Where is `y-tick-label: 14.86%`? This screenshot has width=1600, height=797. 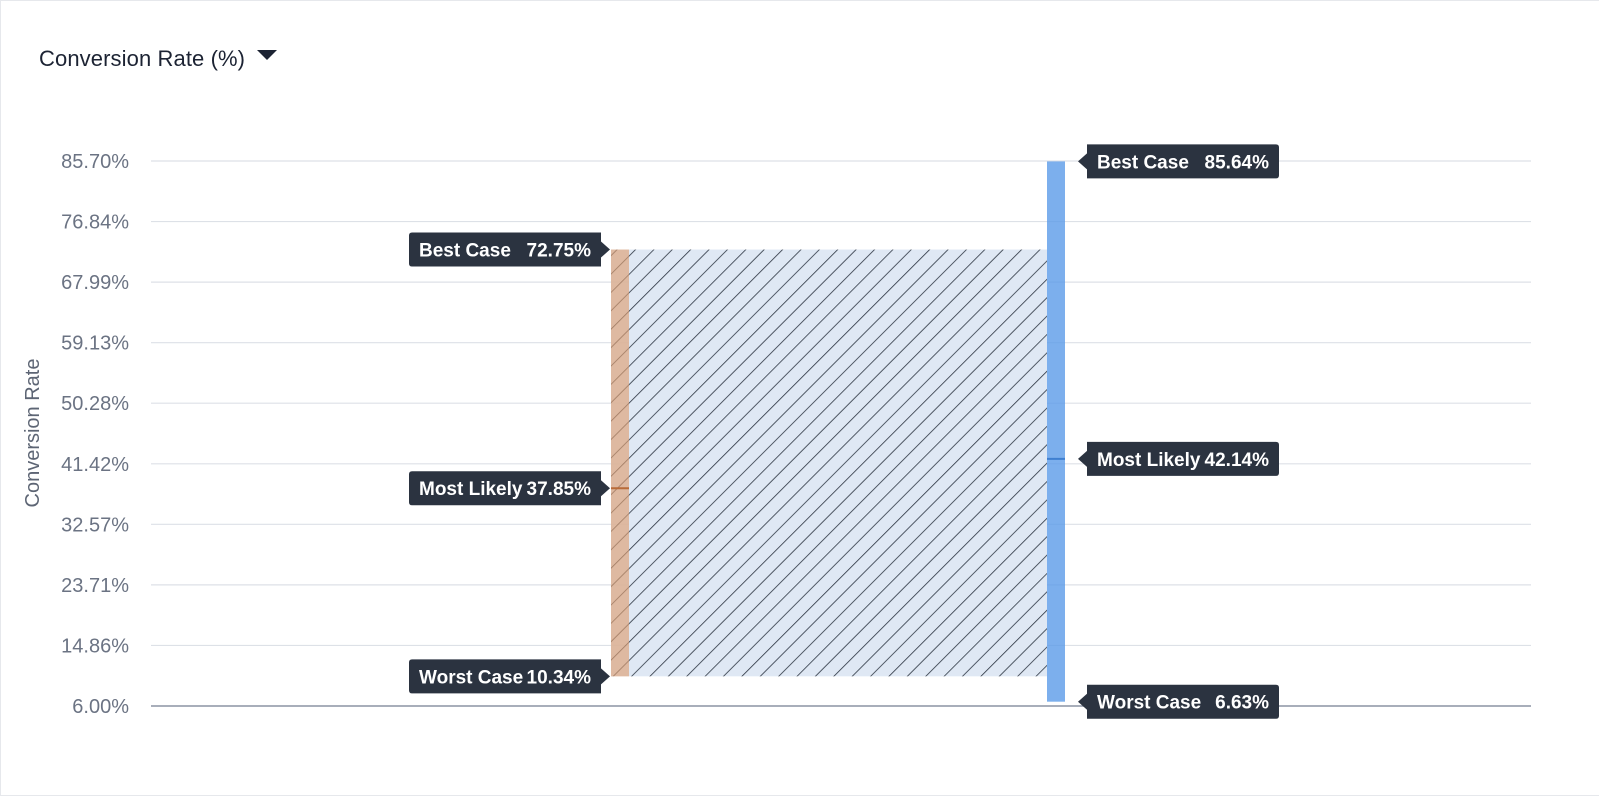
y-tick-label: 14.86% is located at coordinates (95, 646).